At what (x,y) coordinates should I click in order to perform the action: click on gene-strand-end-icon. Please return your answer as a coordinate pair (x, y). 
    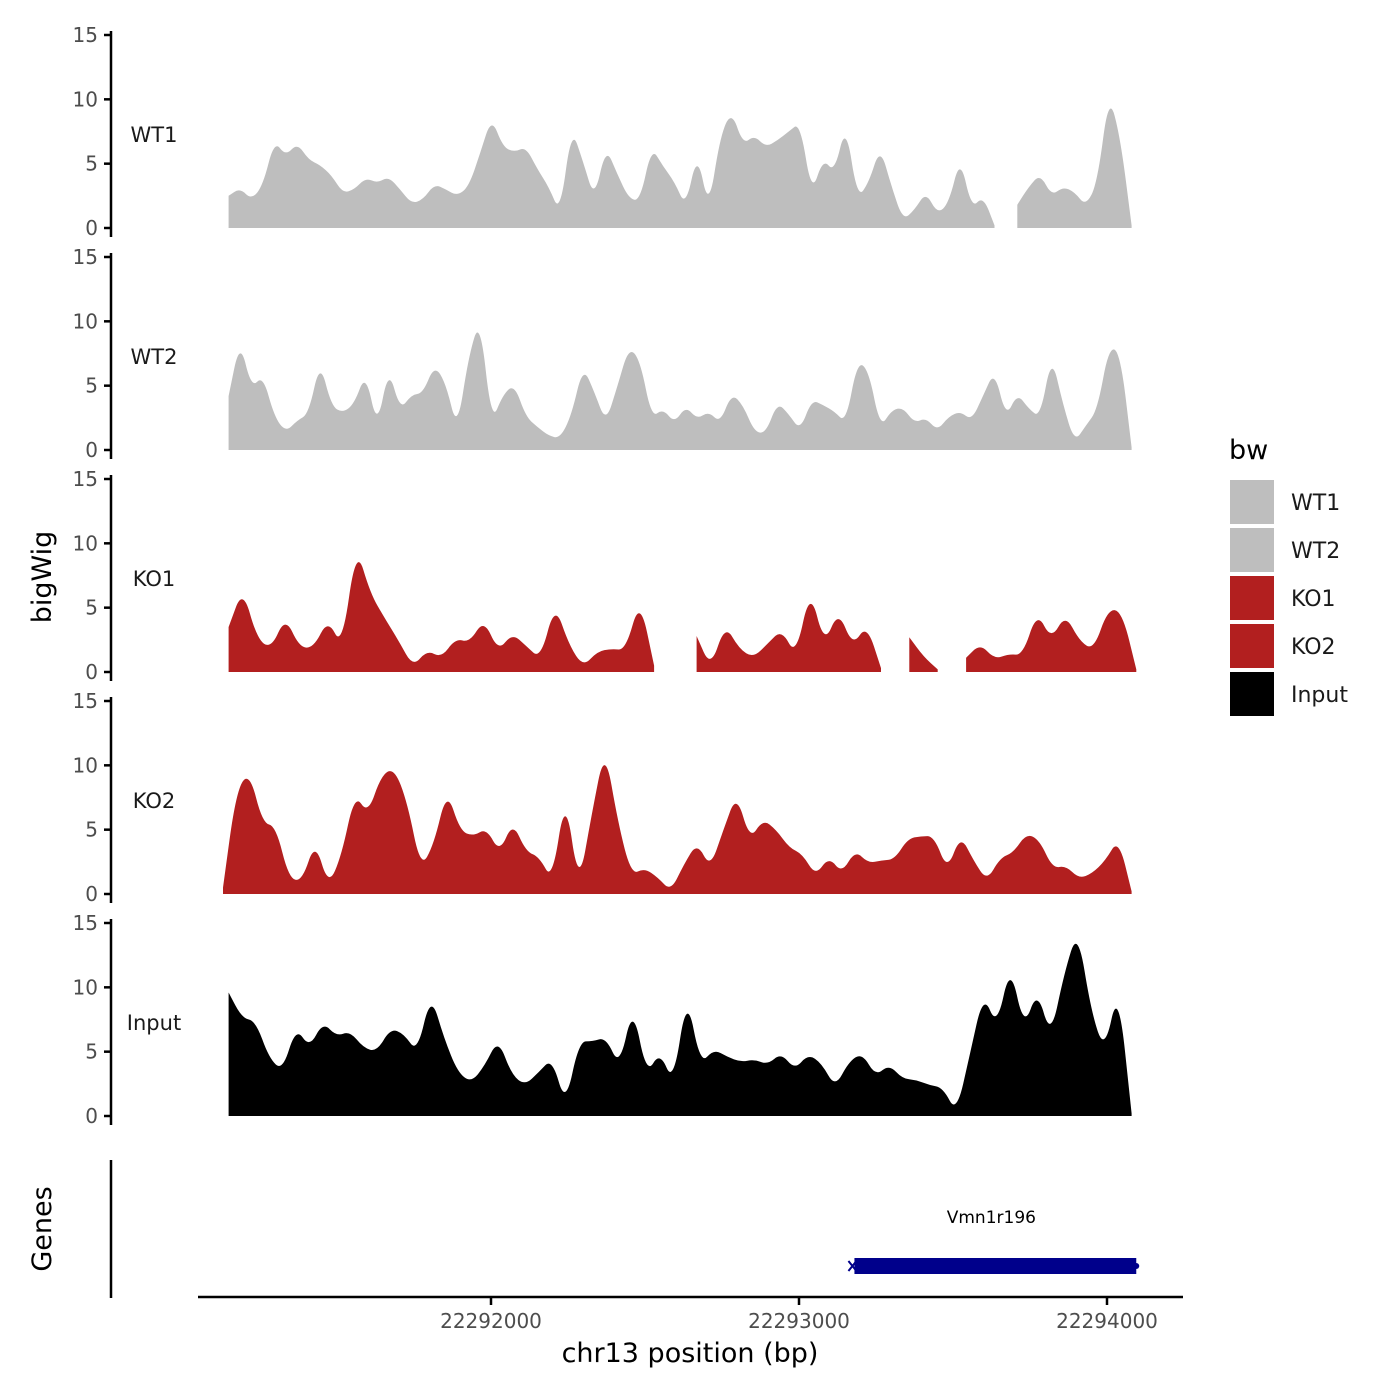
    Looking at the image, I should click on (1136, 1266).